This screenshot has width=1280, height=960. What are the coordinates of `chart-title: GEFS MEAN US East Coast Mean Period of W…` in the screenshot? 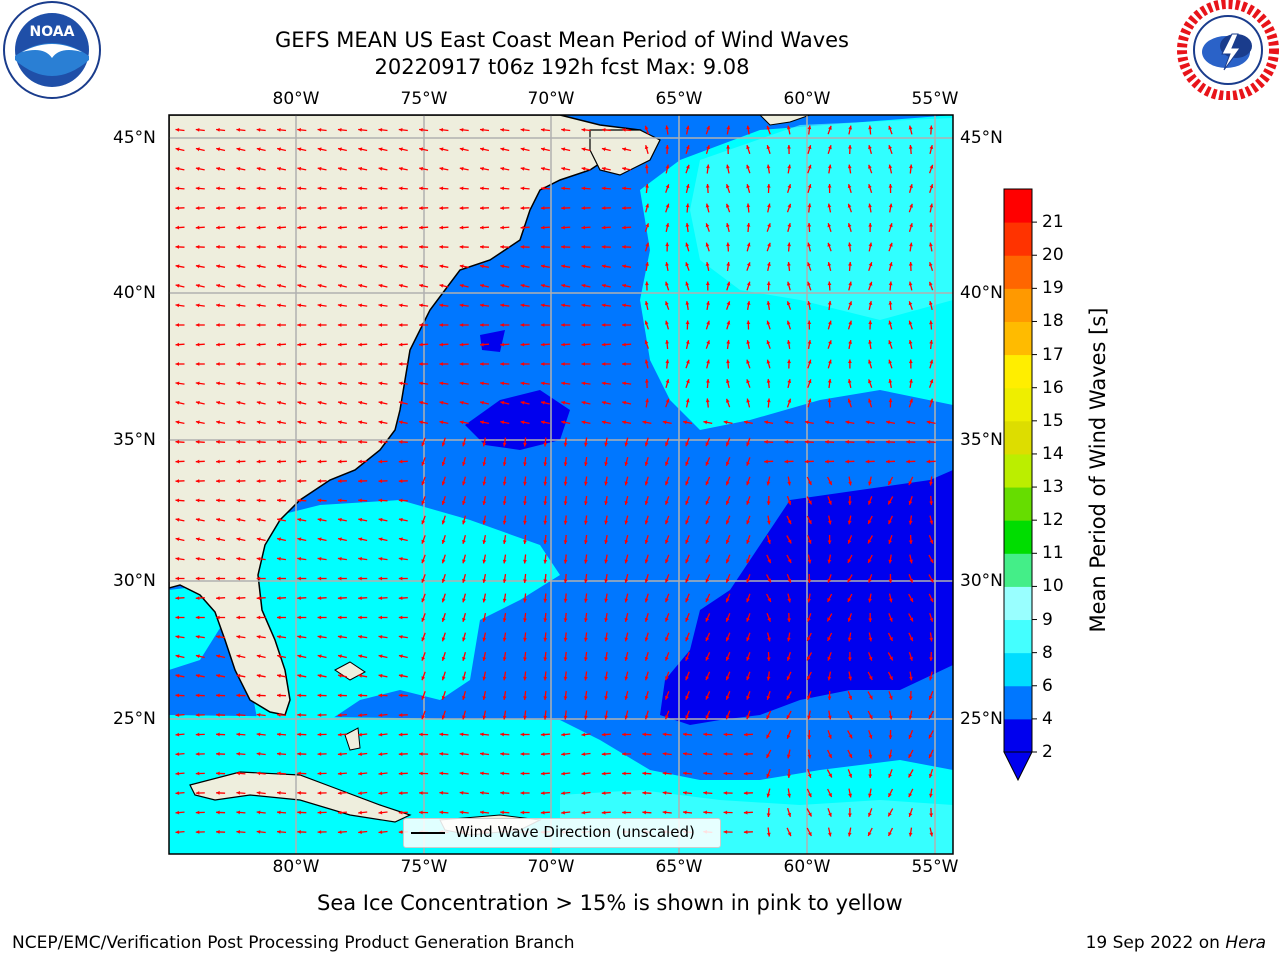 It's located at (562, 40).